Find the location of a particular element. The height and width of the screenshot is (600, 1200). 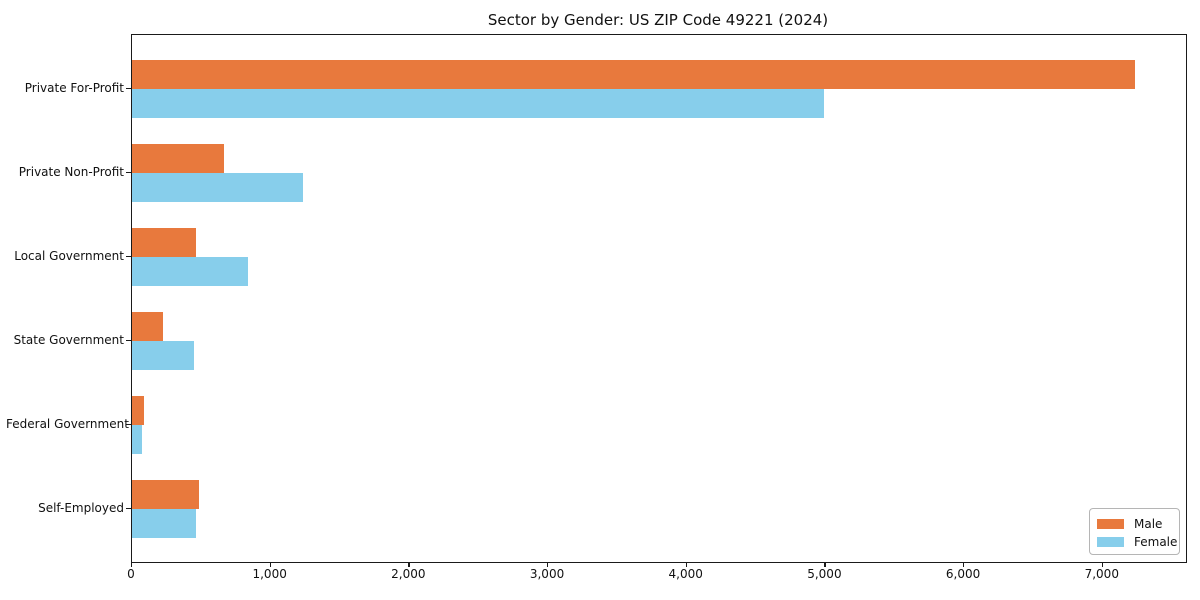

x-tick-label-7000: 7,000 is located at coordinates (1101, 574).